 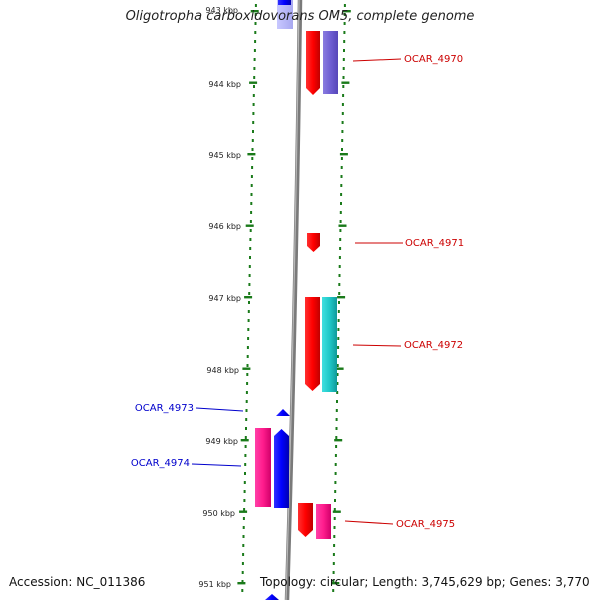 What do you see at coordinates (281, 468) in the screenshot?
I see `gene-arrow-ocar-4974-blue` at bounding box center [281, 468].